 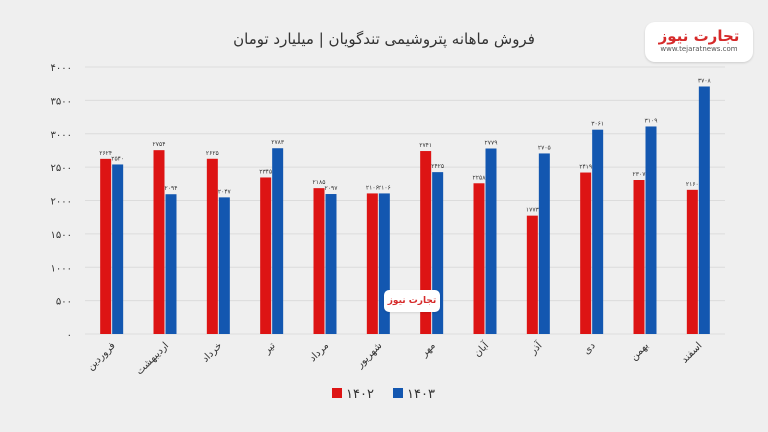 I want to click on bar-value-label: ۲۳۰۷, so click(x=640, y=174).